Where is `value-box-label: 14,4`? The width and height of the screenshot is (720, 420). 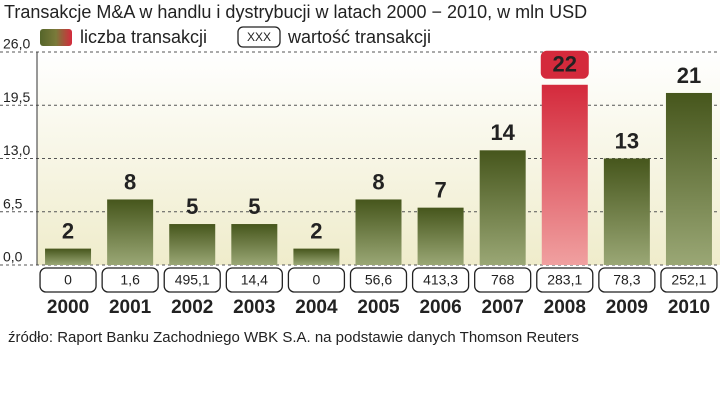
value-box-label: 14,4 is located at coordinates (254, 280).